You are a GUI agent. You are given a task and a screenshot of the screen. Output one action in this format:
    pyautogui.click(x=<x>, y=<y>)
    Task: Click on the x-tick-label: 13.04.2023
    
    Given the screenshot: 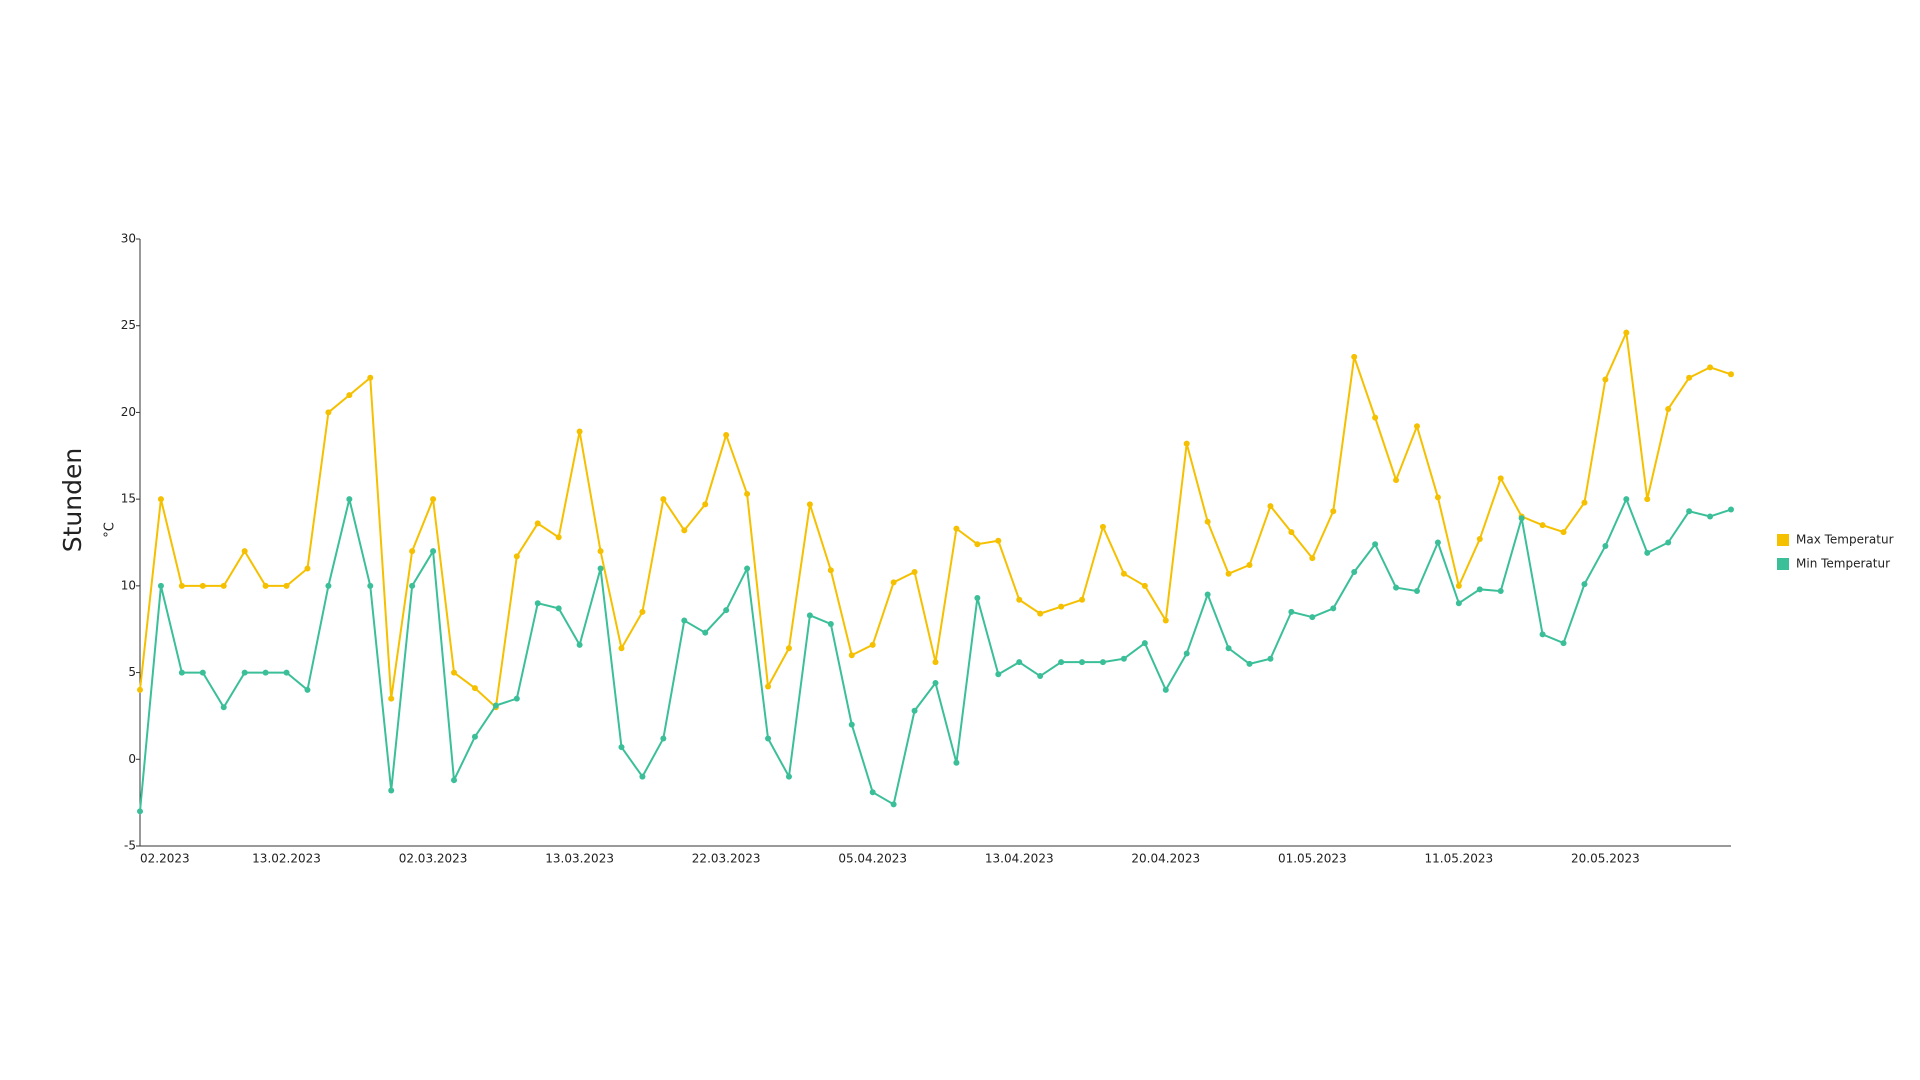 What is the action you would take?
    pyautogui.click(x=1019, y=859)
    